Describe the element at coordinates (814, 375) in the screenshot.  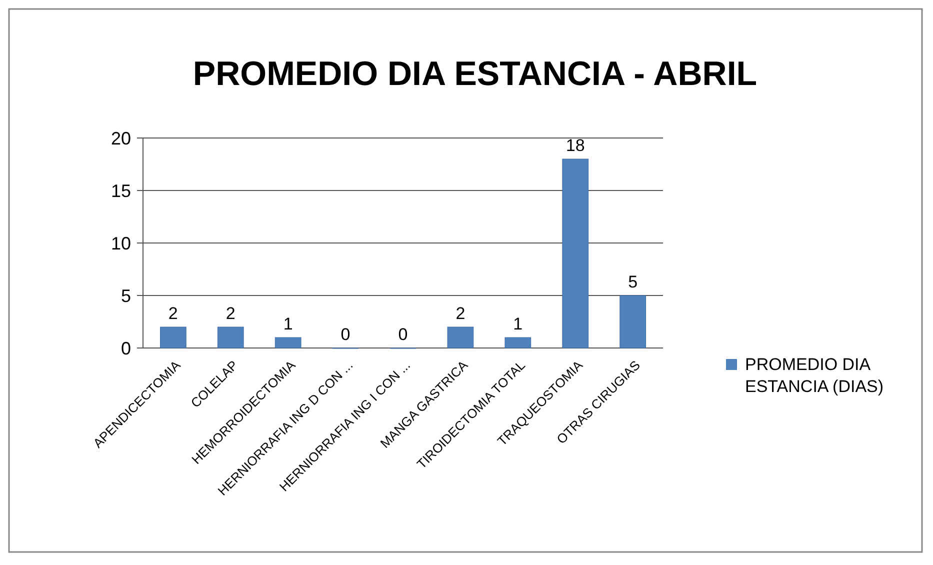
I see `legend-label: PROMEDIO DIA ESTANCIA (DIAS)` at that location.